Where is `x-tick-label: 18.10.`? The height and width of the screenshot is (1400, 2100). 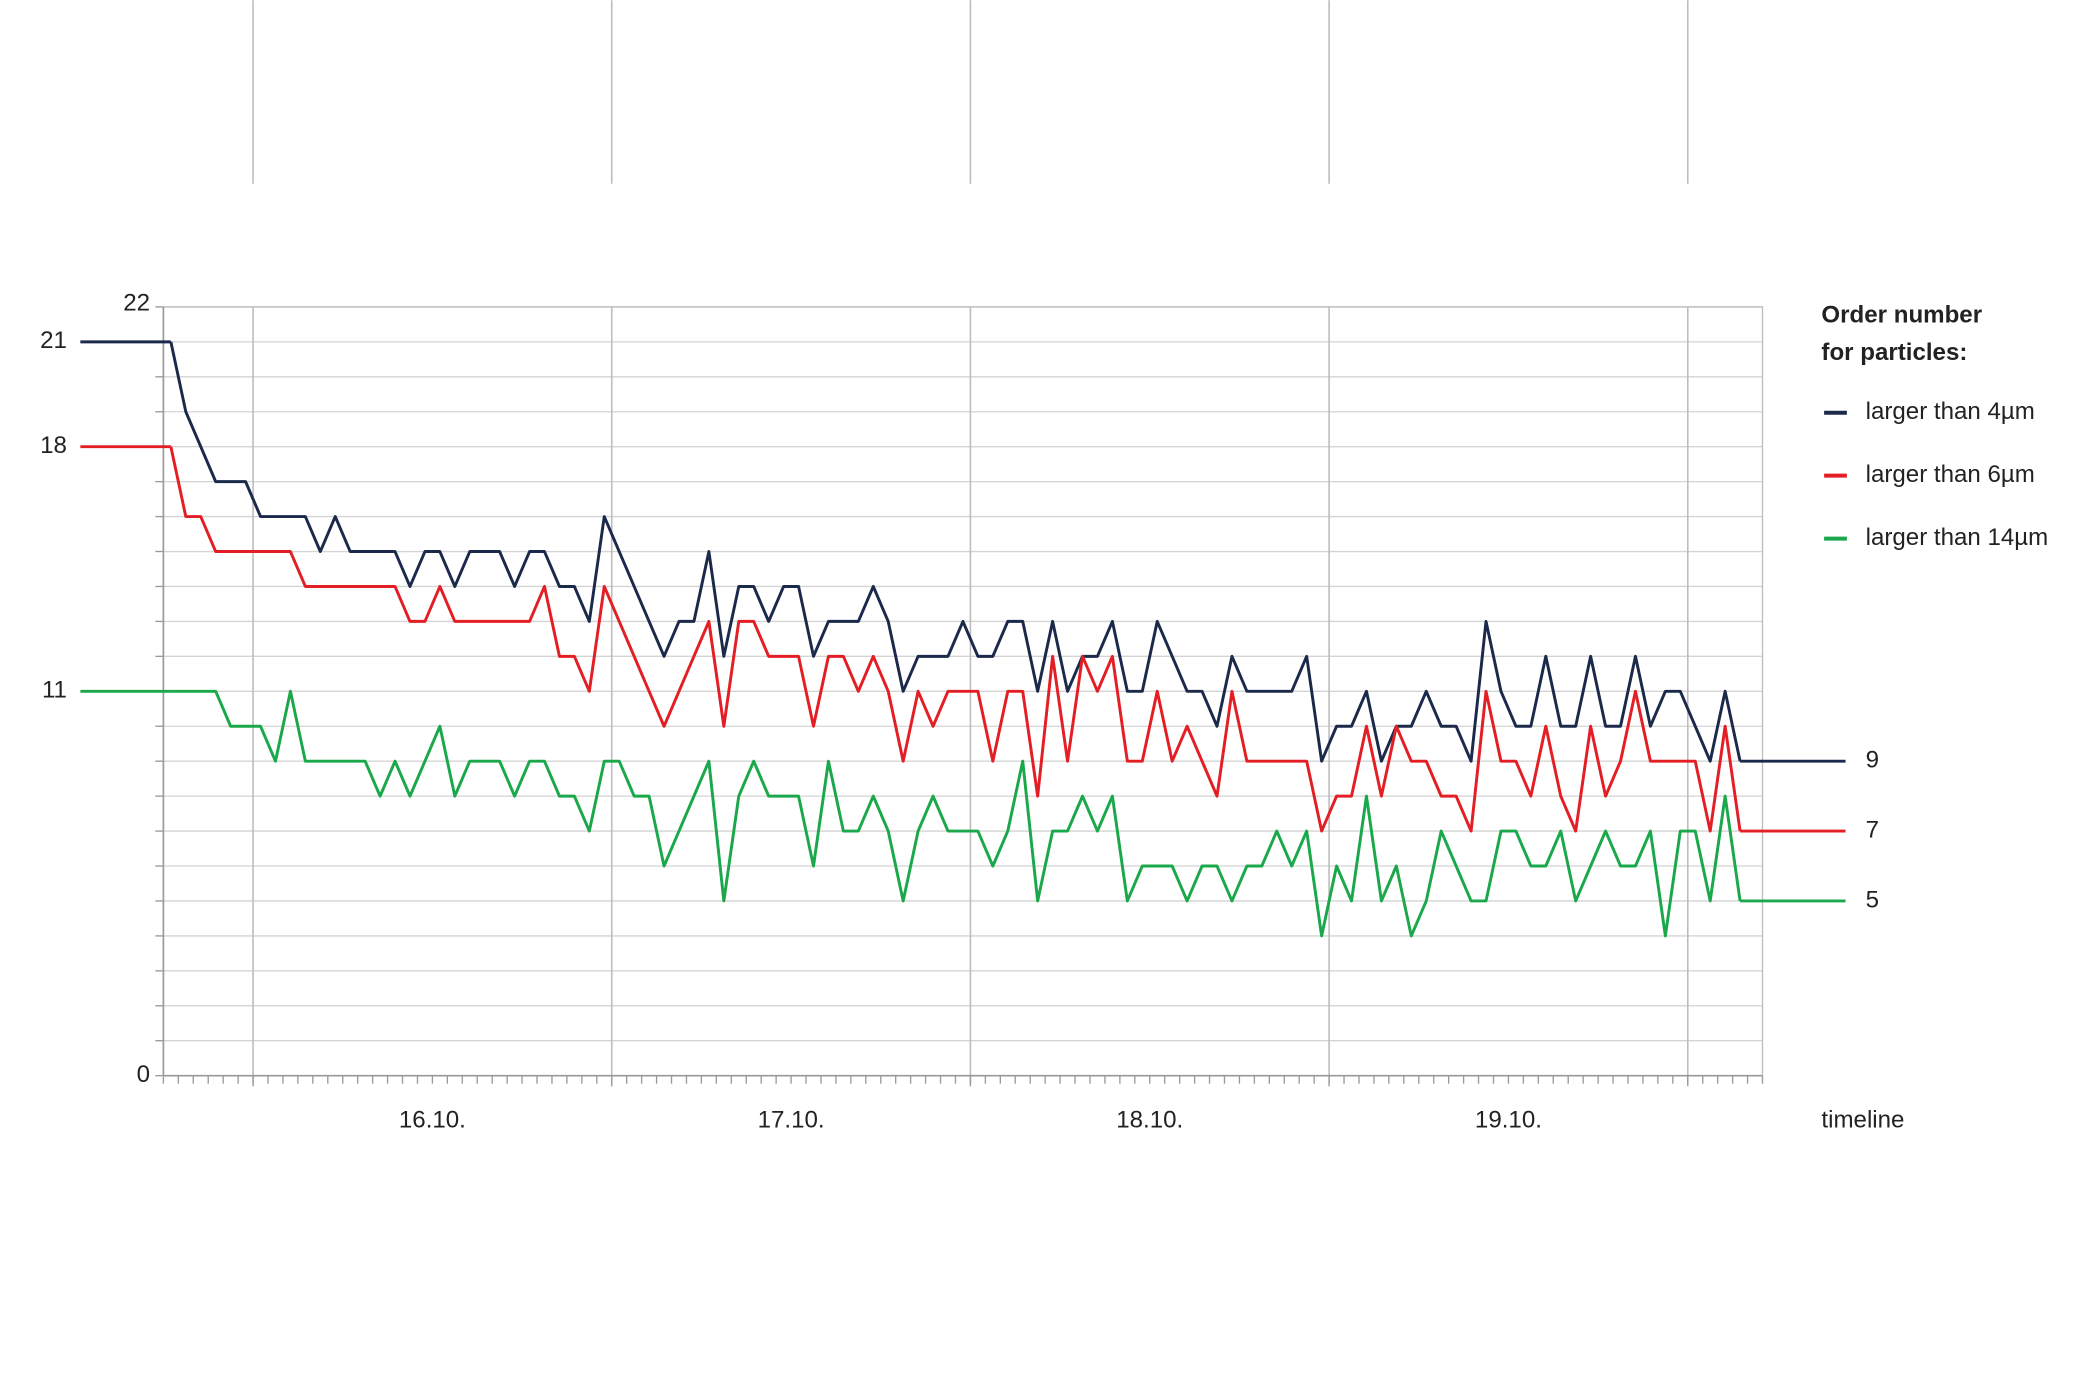
x-tick-label: 18.10. is located at coordinates (1149, 1120).